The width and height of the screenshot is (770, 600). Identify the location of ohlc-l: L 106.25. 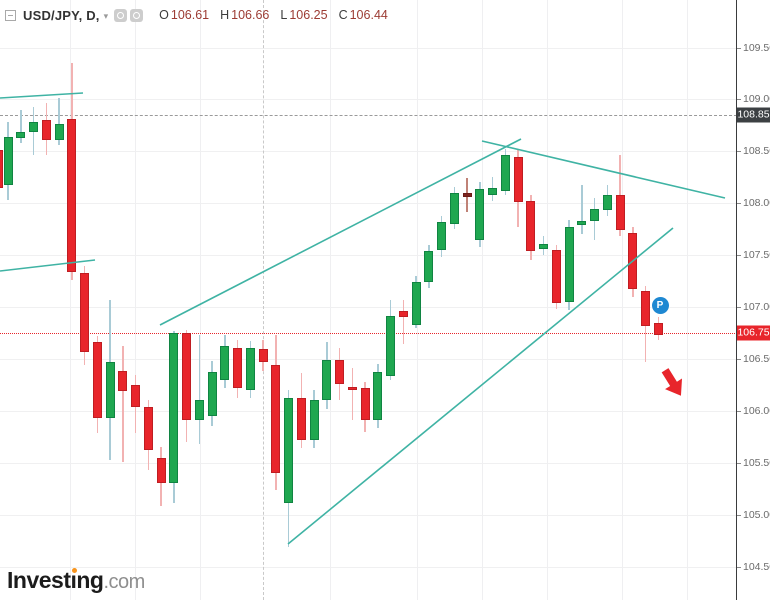
(304, 15).